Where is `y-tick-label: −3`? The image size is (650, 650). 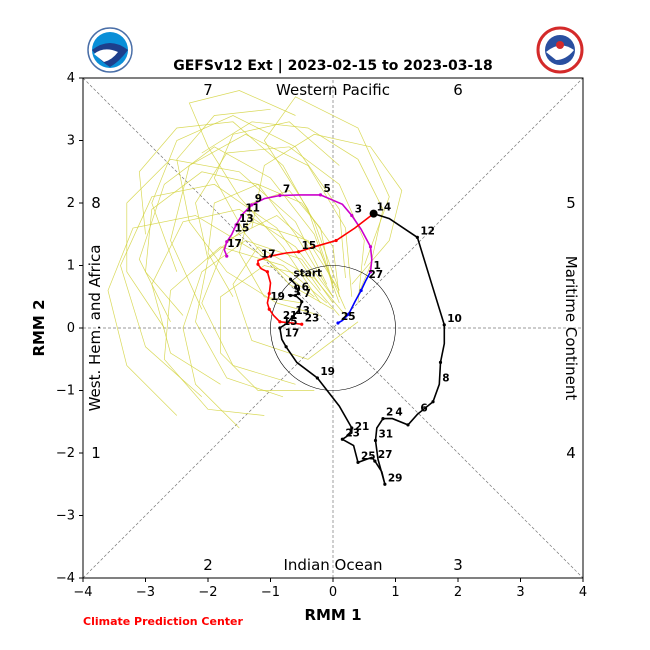 y-tick-label: −3 is located at coordinates (65, 516).